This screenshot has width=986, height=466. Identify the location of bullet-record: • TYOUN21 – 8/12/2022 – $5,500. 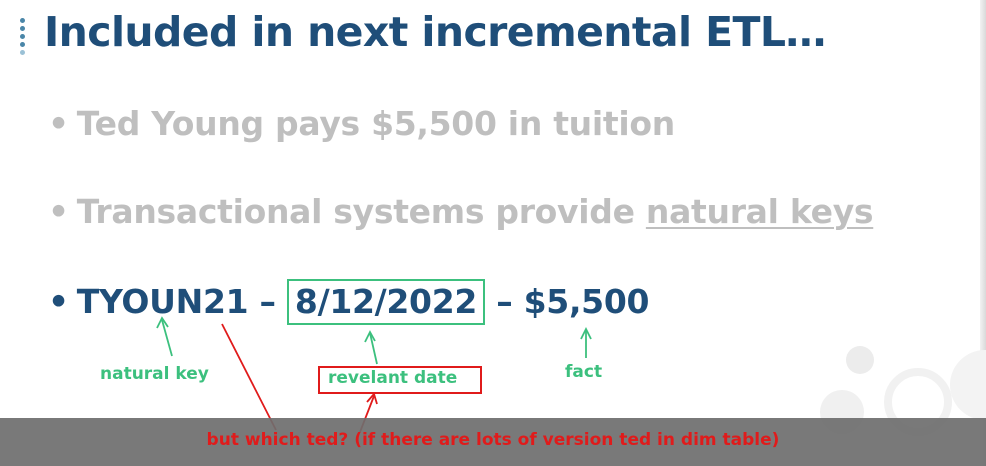
(348, 302).